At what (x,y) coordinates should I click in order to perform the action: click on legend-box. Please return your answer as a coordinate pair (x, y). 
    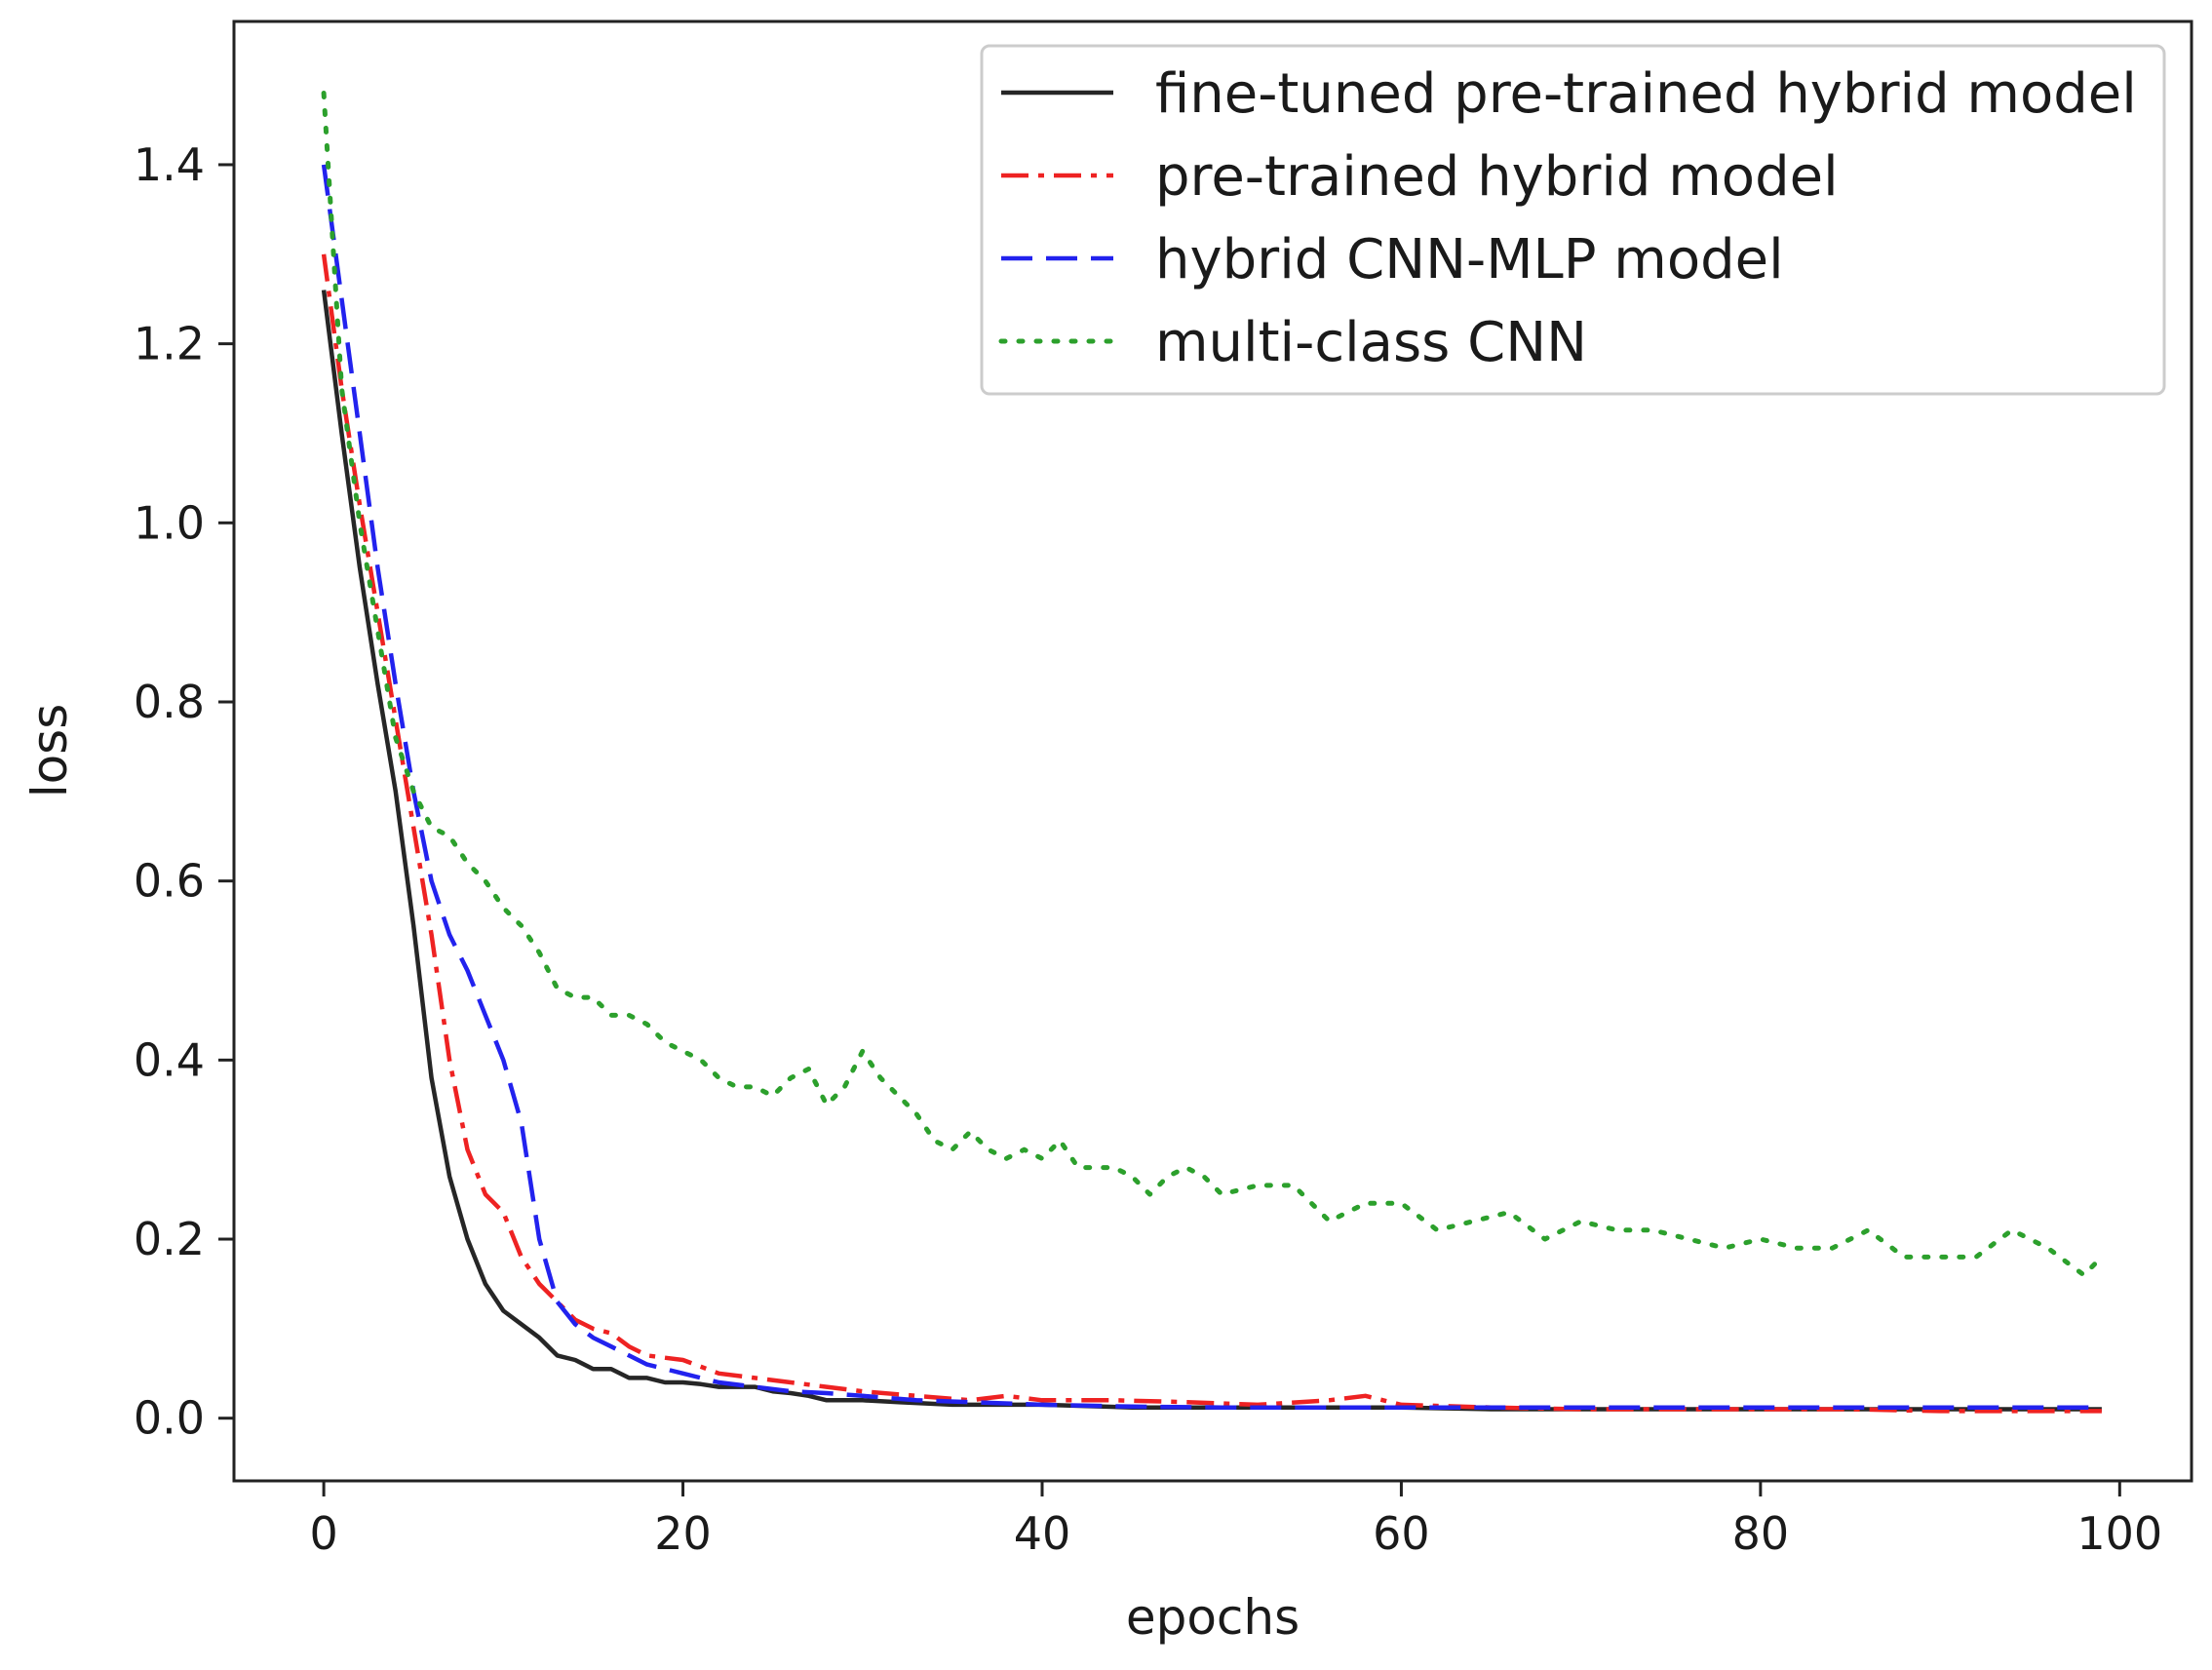
    Looking at the image, I should click on (1573, 220).